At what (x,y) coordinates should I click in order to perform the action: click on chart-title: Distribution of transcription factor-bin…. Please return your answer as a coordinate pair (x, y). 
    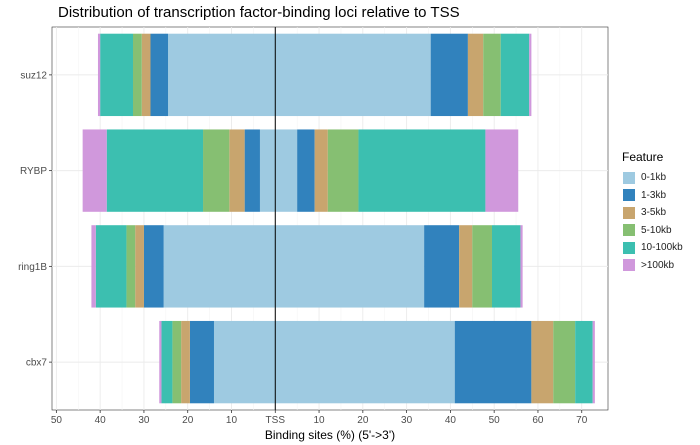
    Looking at the image, I should click on (259, 12).